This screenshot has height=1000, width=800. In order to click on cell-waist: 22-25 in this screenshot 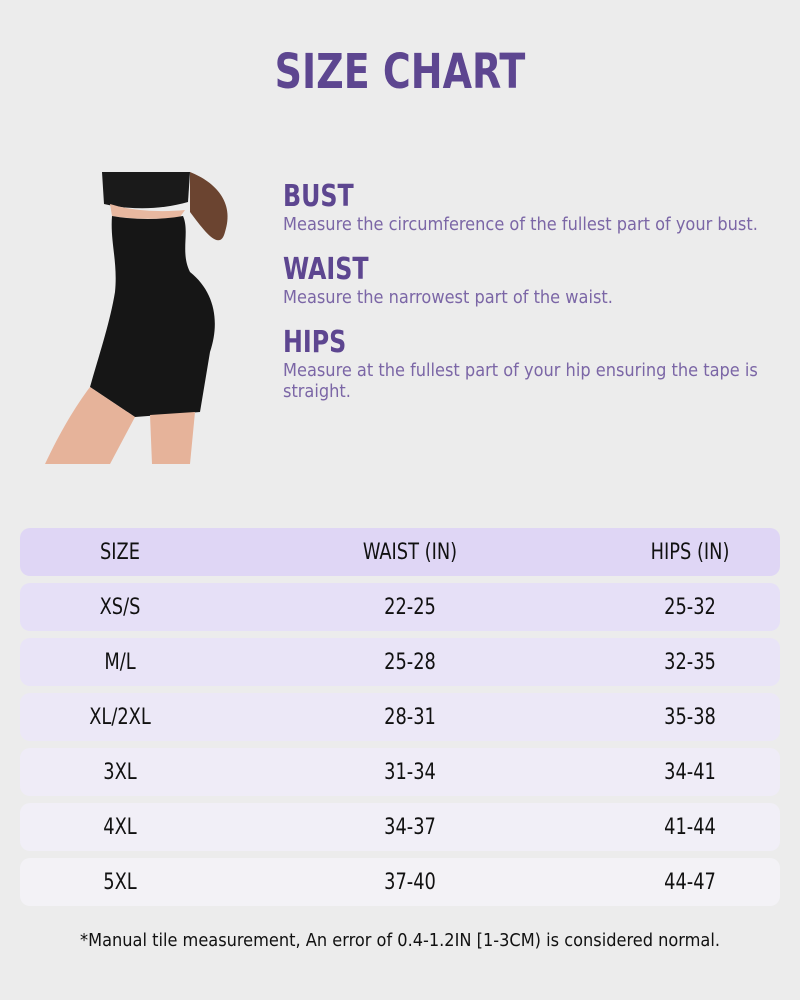, I will do `click(410, 607)`.